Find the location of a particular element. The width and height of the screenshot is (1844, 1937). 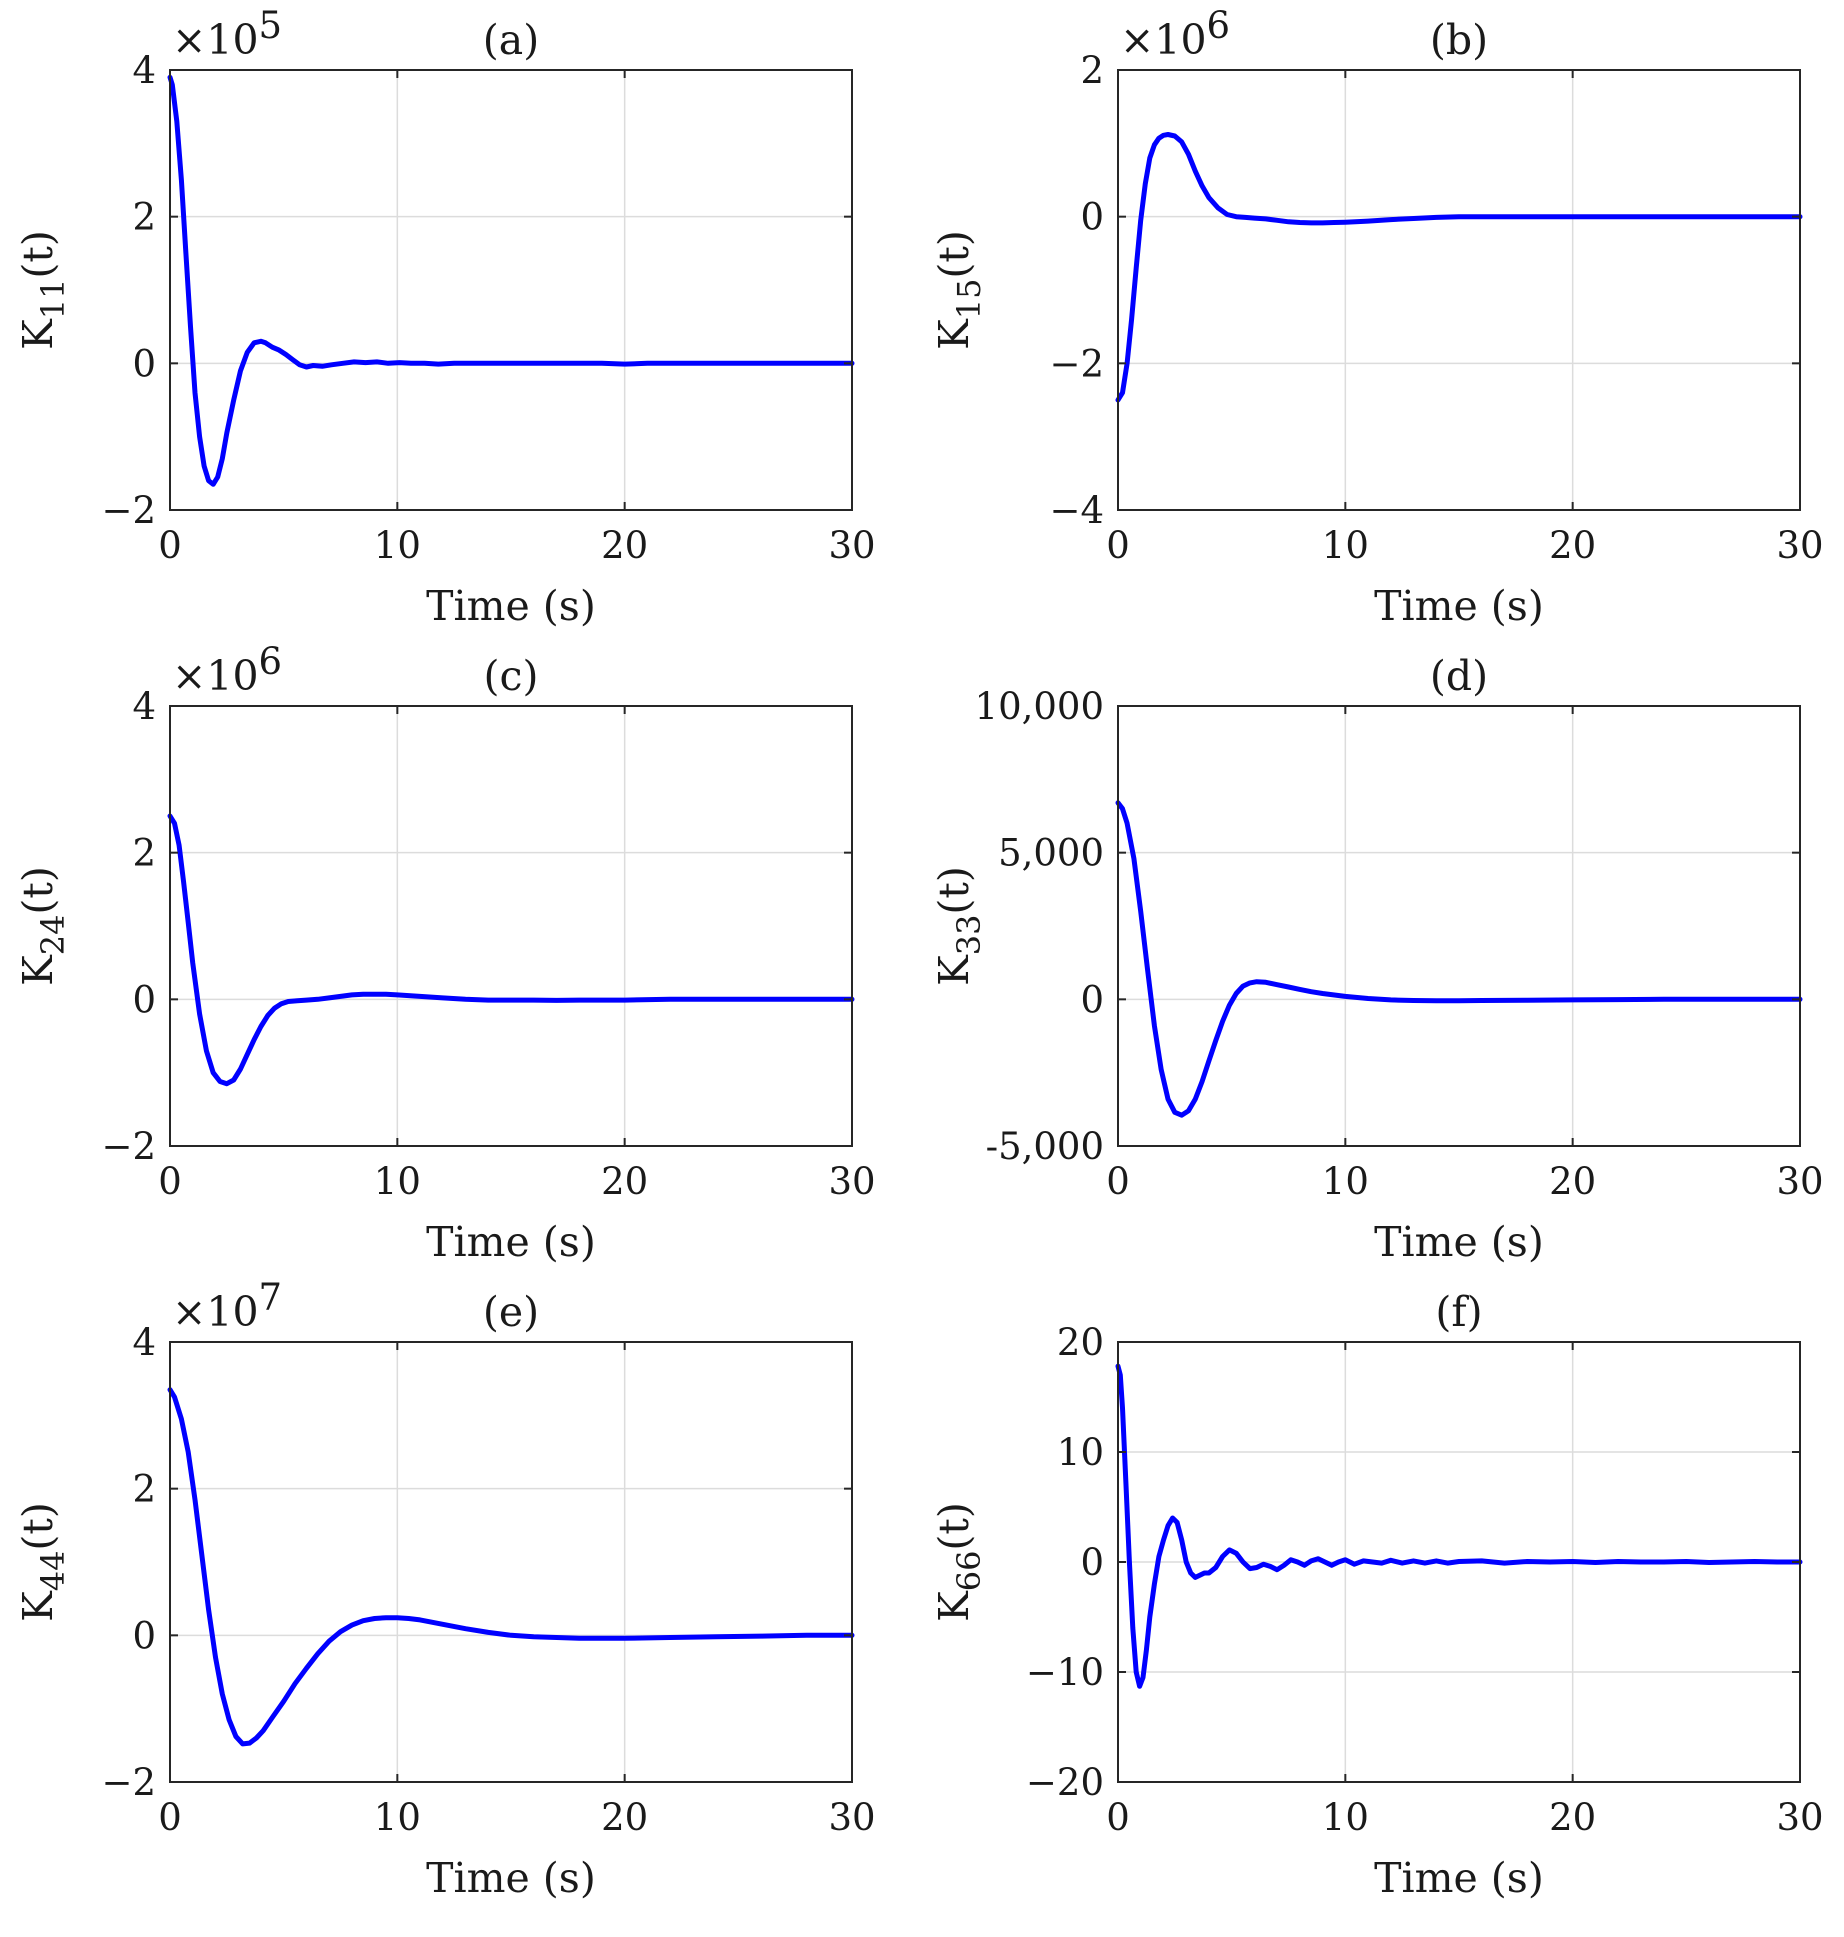

y-tick-label: 5,000 is located at coordinates (1051, 853).